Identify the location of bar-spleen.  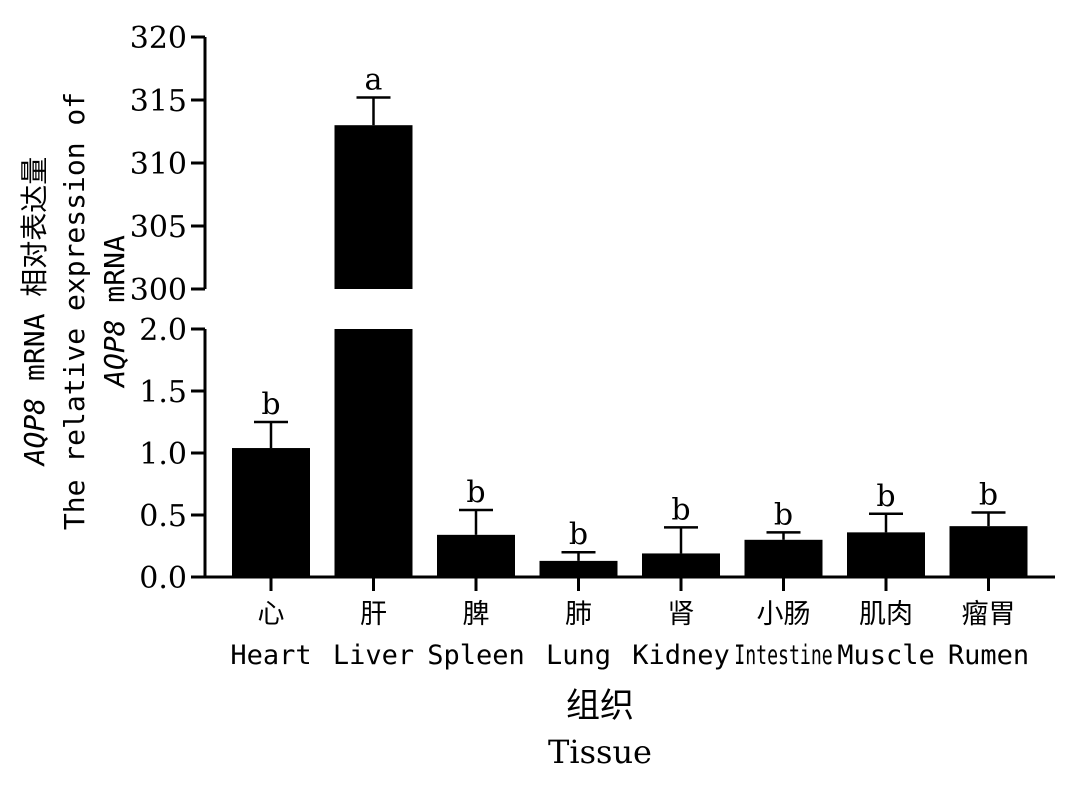
(476, 555).